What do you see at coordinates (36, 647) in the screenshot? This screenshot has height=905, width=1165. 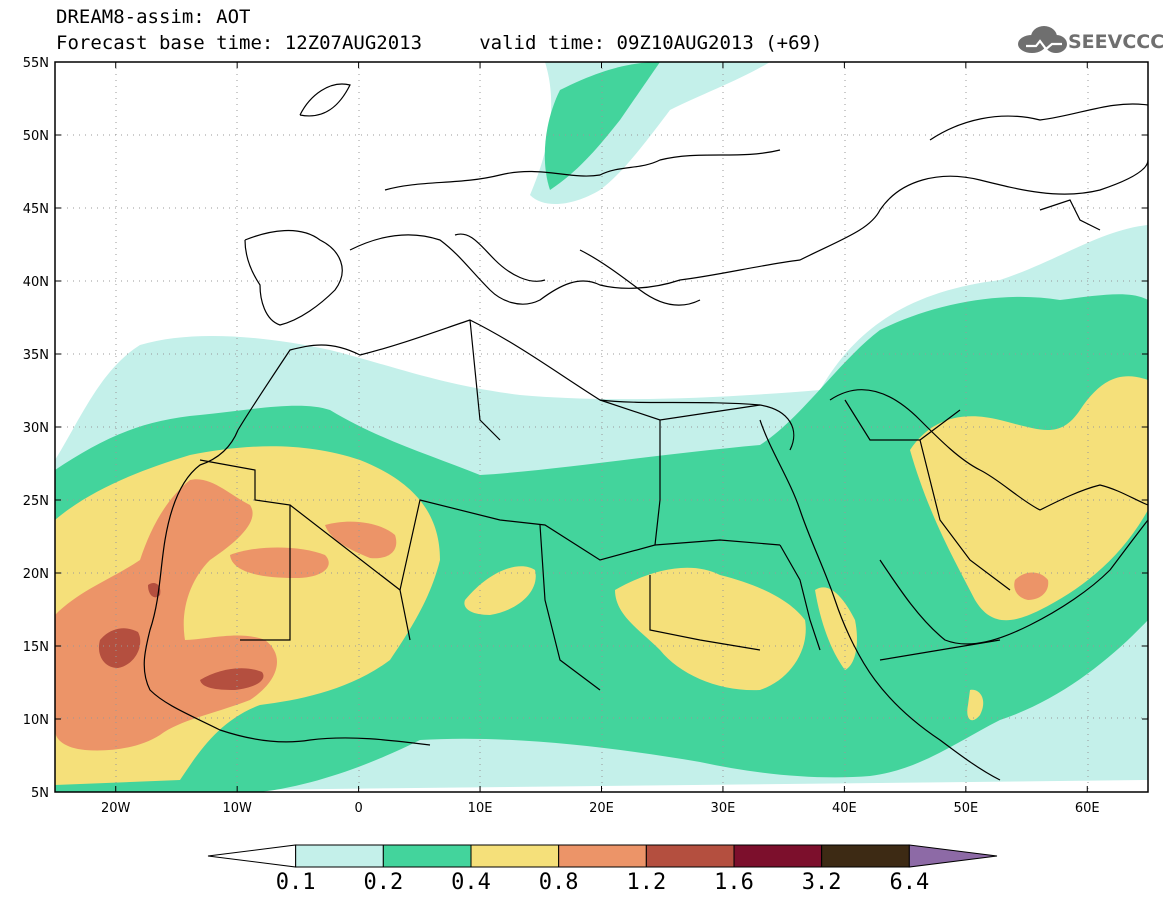 I see `lat-tick-label: 15N` at bounding box center [36, 647].